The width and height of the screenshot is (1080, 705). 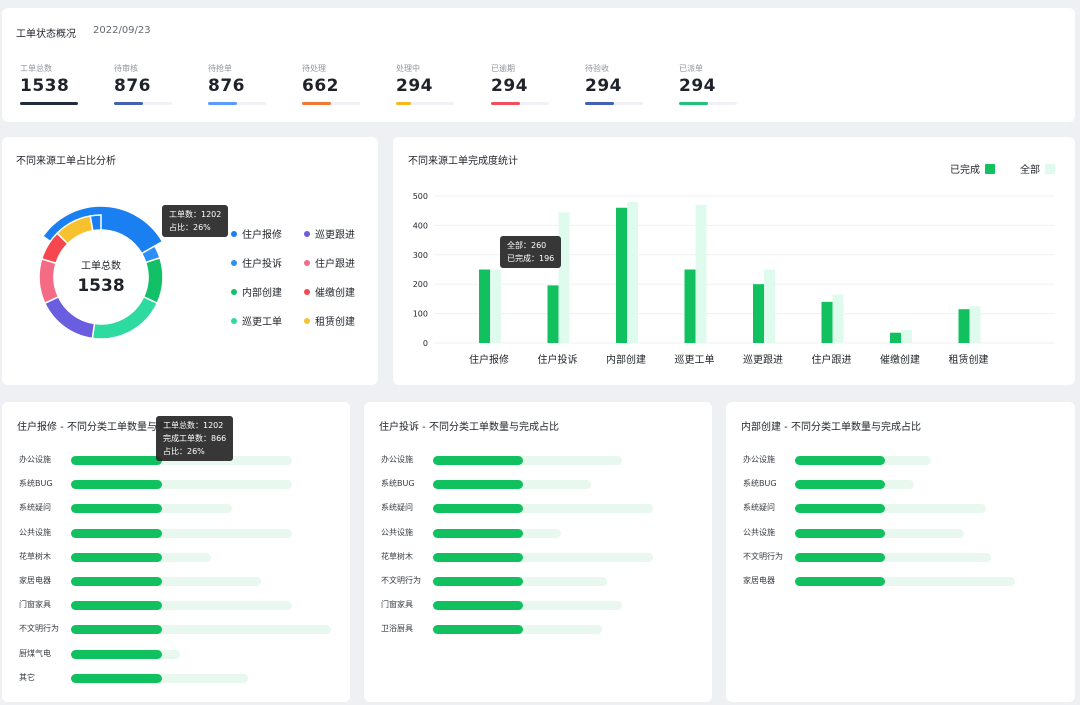 I want to click on stat-value: 662, so click(x=320, y=86).